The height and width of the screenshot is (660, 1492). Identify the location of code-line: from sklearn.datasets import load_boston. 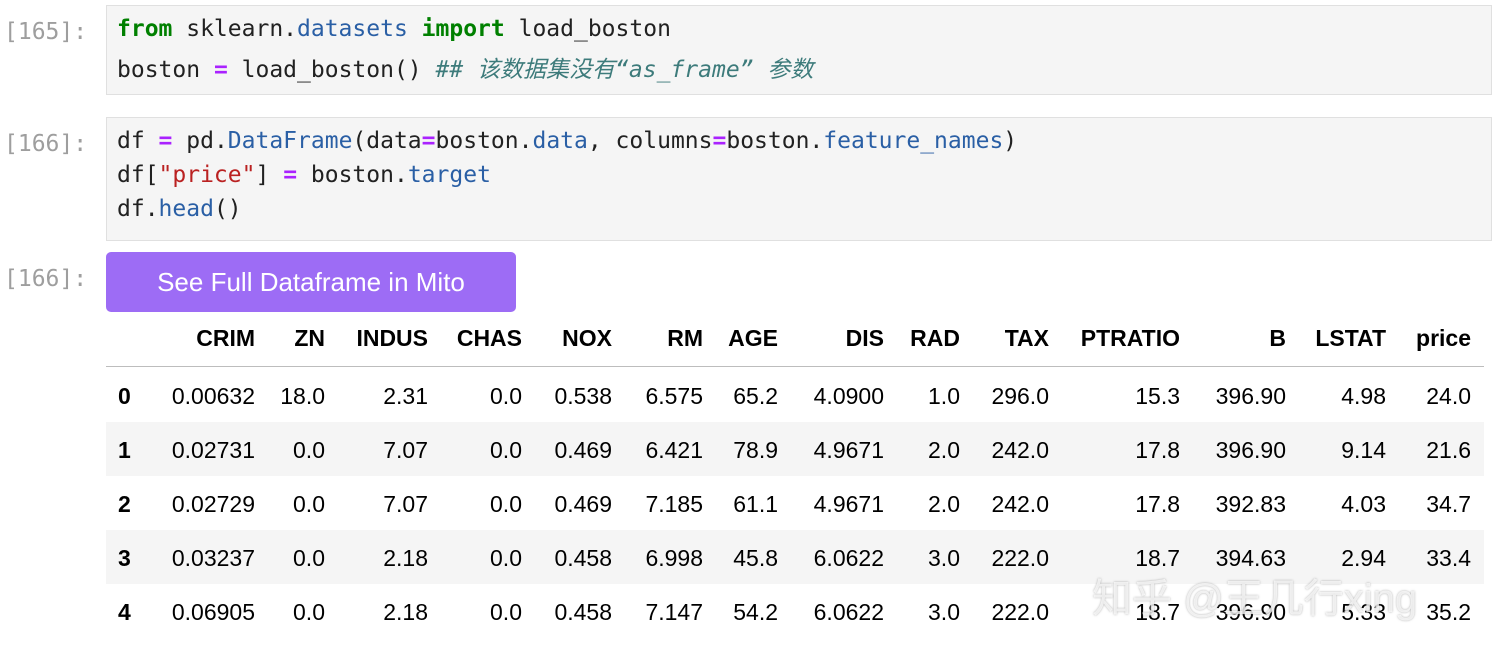
(394, 29).